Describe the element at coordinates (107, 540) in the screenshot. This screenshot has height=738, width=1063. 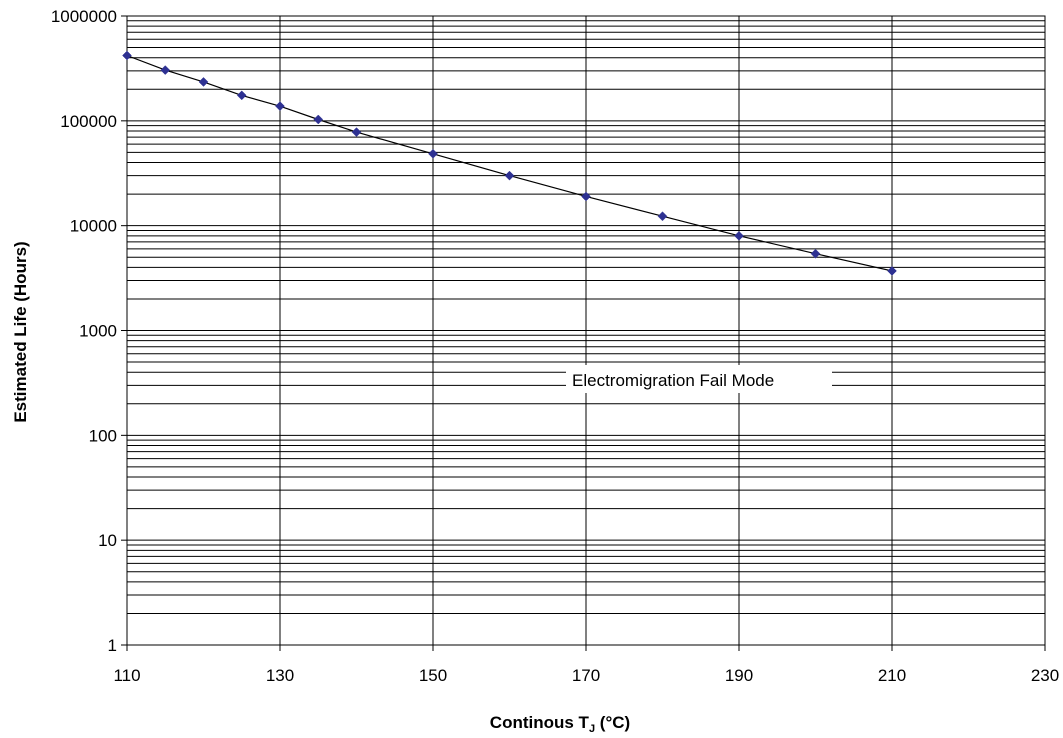
I see `y-tick-label: 10` at that location.